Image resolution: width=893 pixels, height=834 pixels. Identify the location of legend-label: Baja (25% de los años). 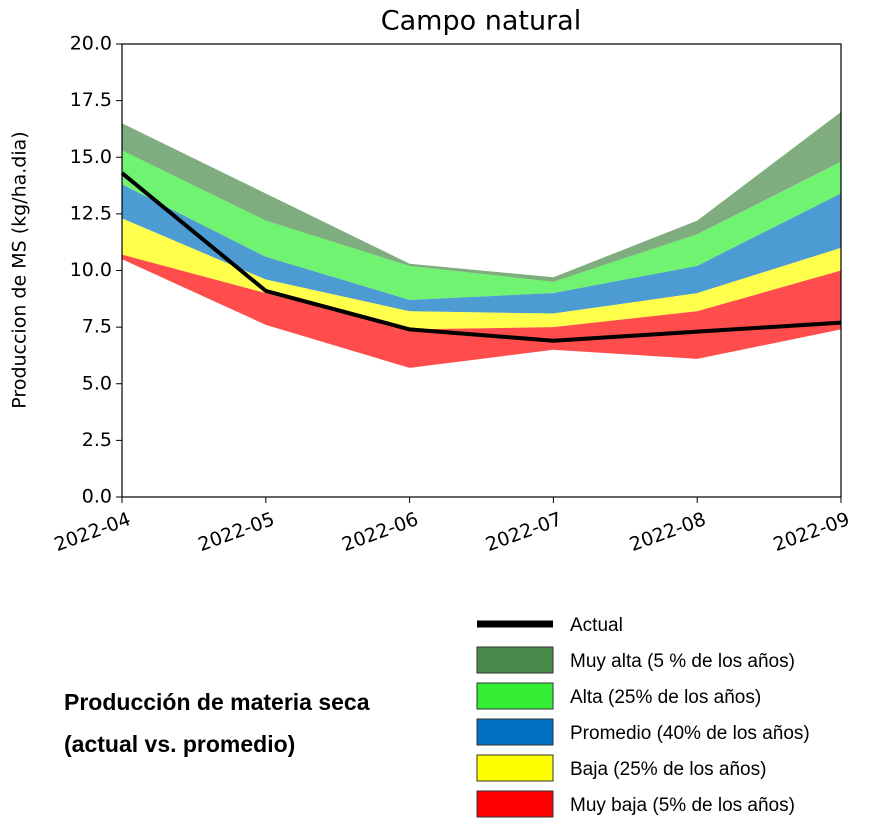
(668, 769).